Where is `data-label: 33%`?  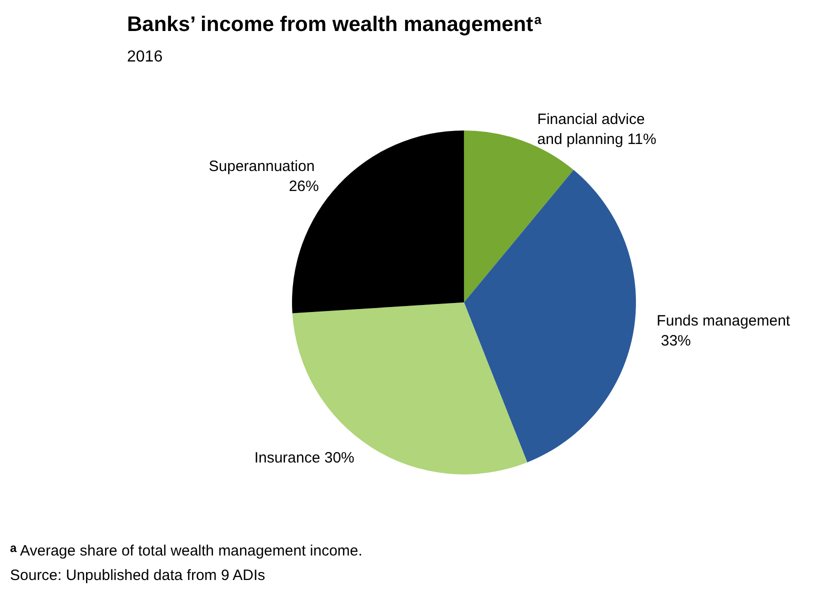
data-label: 33% is located at coordinates (673, 341).